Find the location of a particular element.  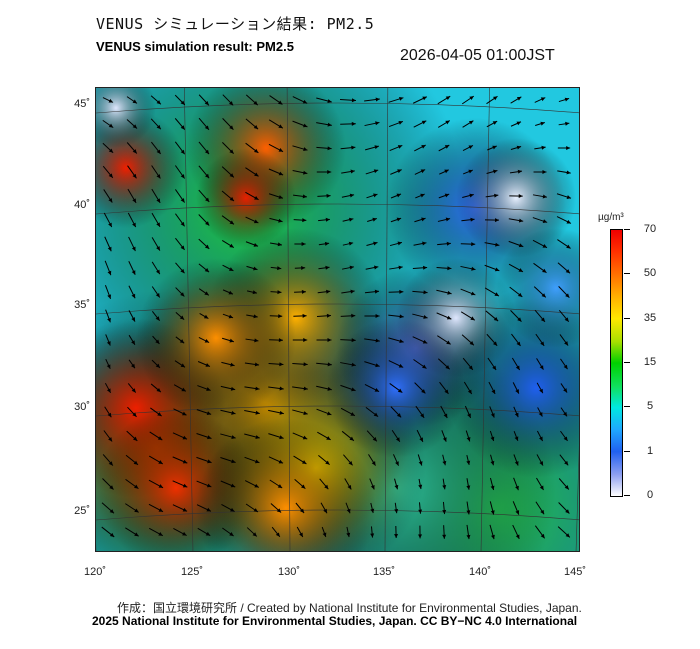

colorbar-tick-label: 50 is located at coordinates (650, 273).